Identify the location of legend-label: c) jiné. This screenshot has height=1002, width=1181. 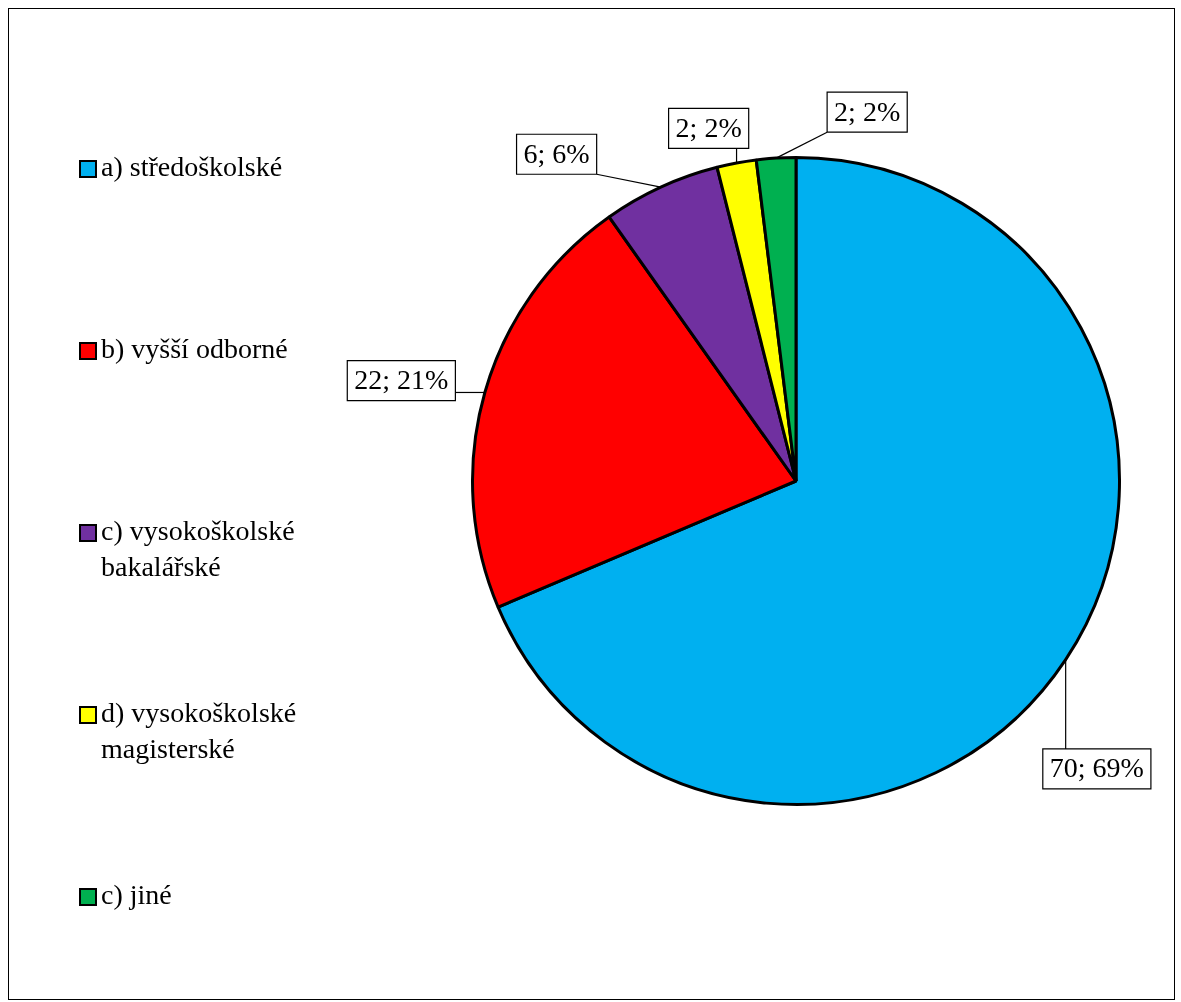
(136, 895).